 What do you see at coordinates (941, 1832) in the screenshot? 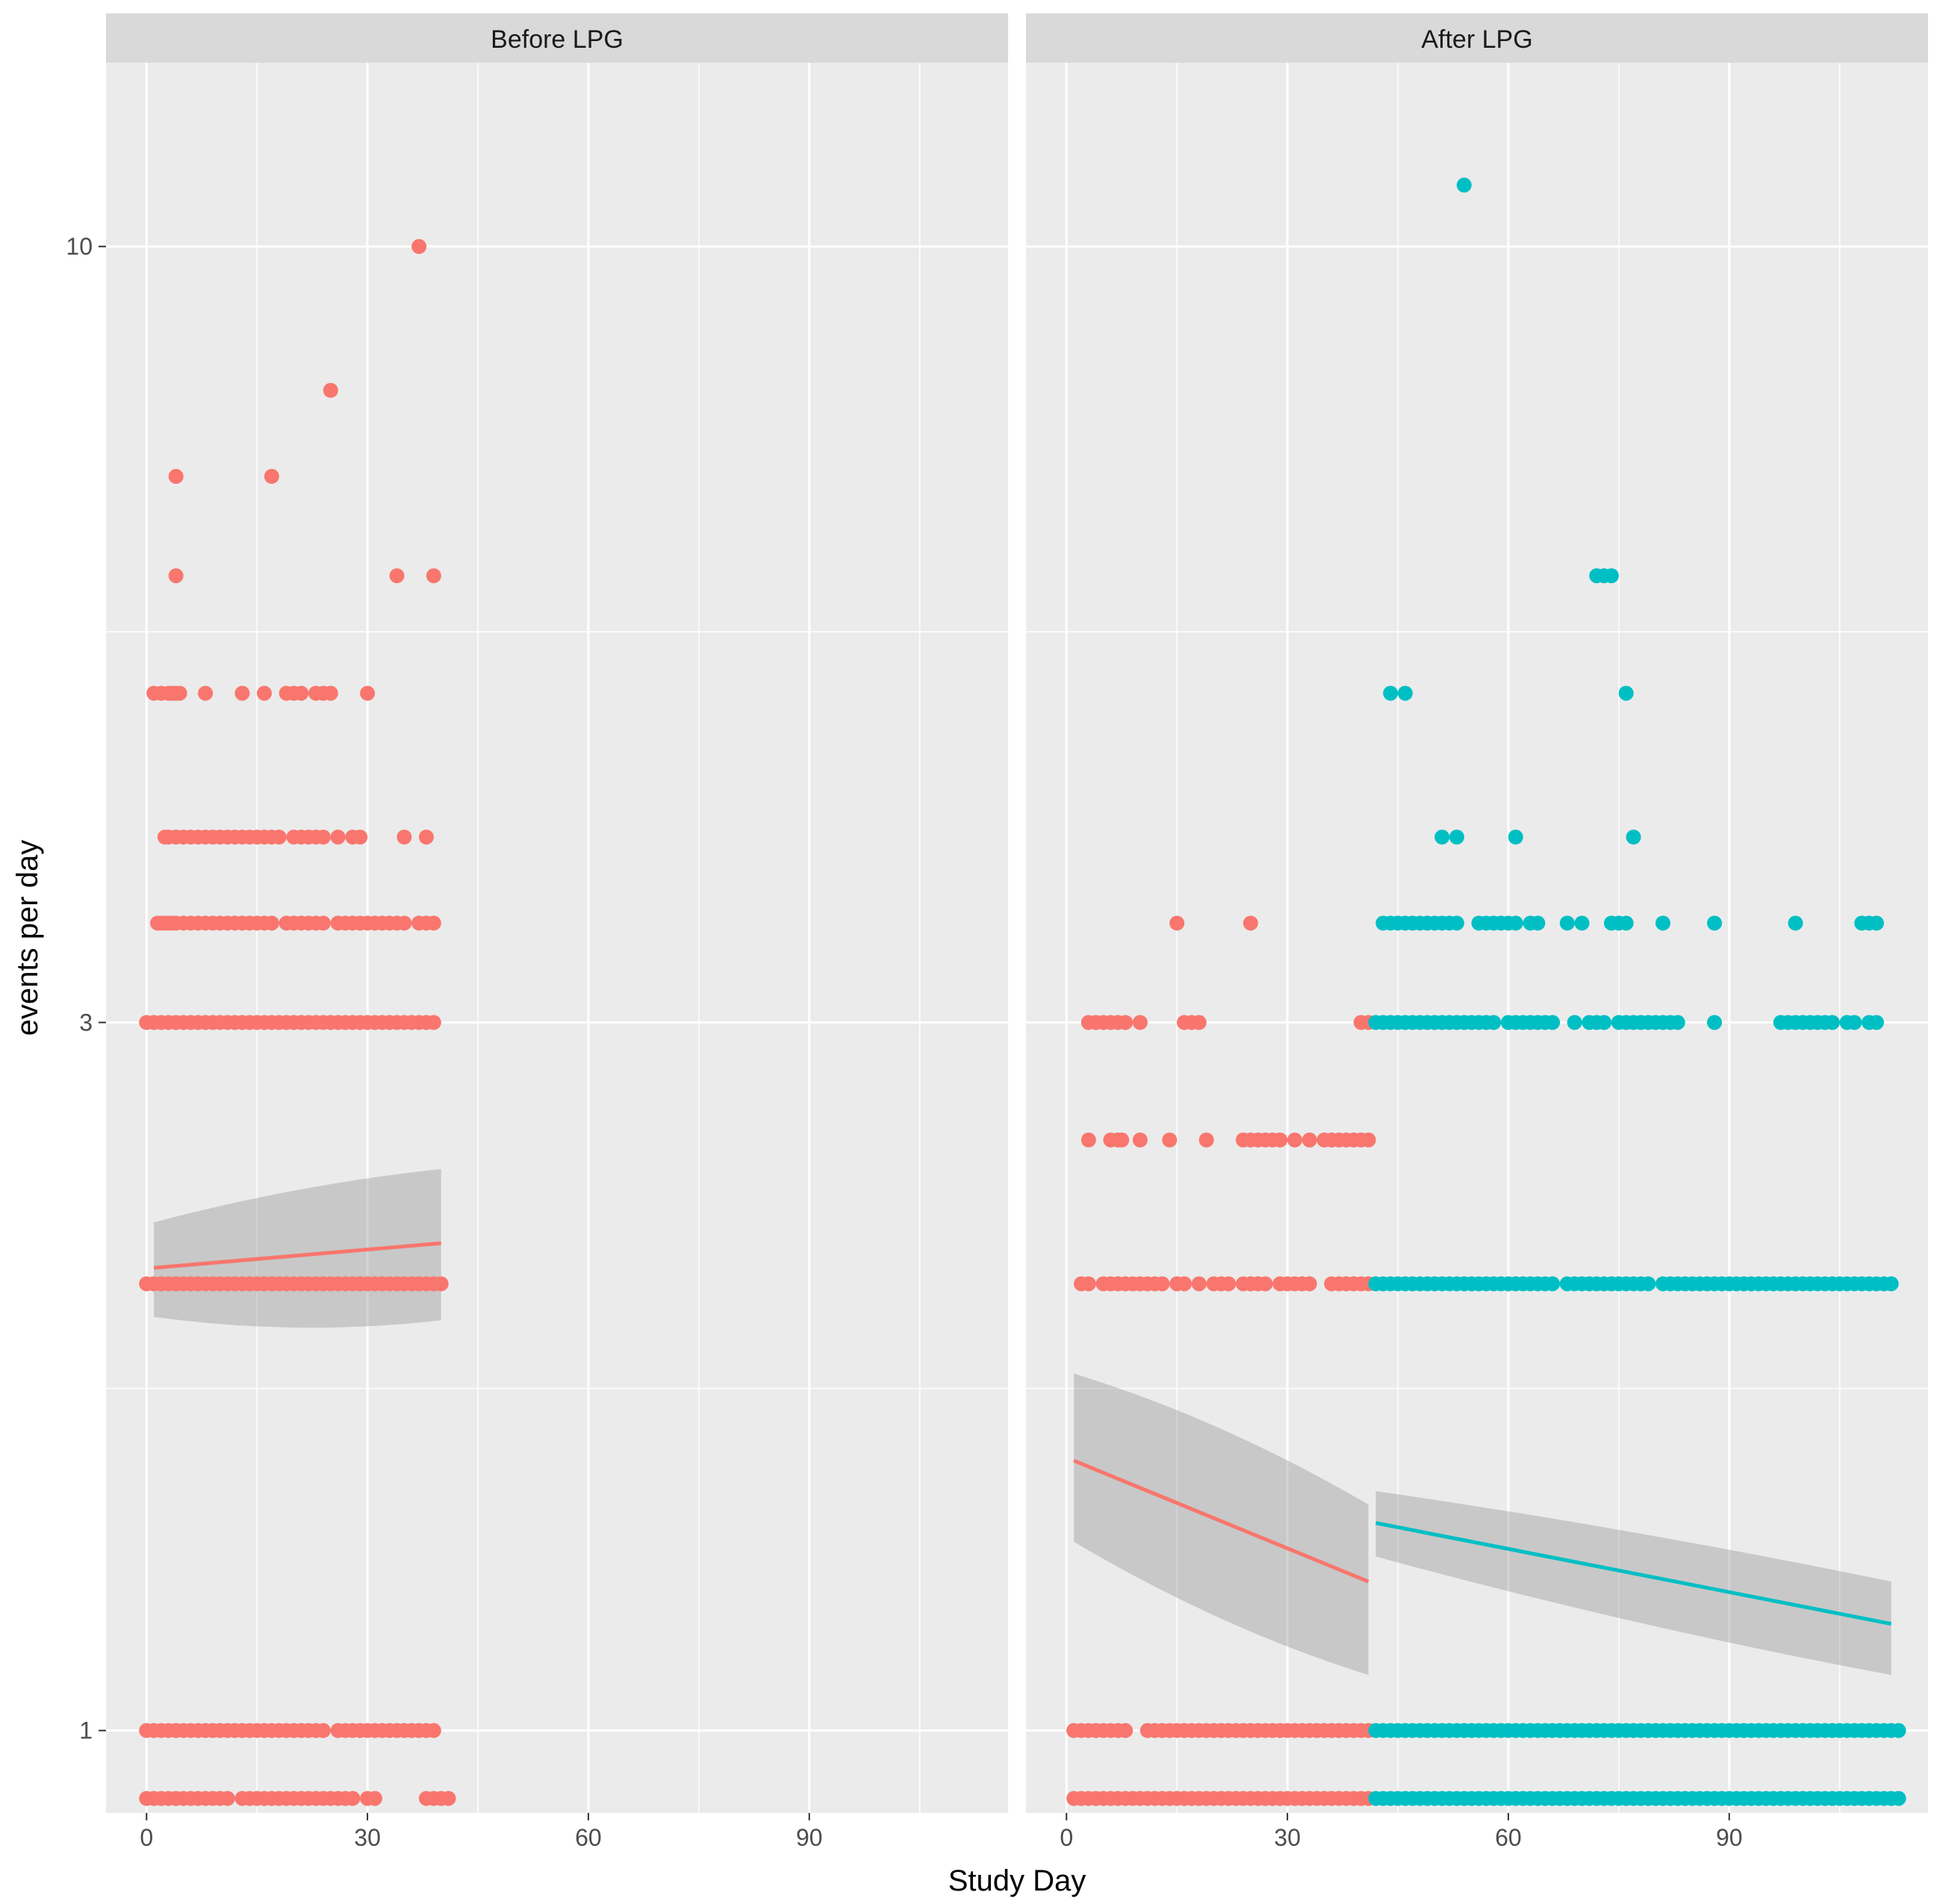
I see `x-axis: 0 30 60 90 0 30 60 90` at bounding box center [941, 1832].